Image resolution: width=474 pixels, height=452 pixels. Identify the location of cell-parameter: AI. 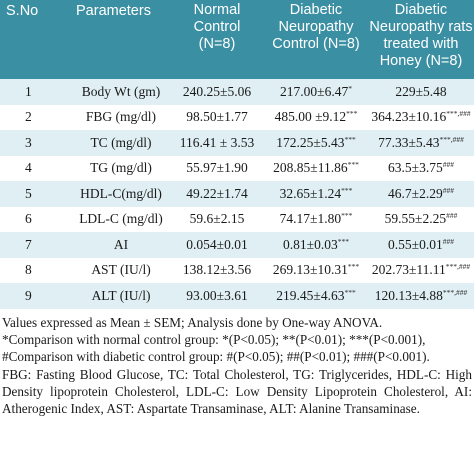
(121, 245).